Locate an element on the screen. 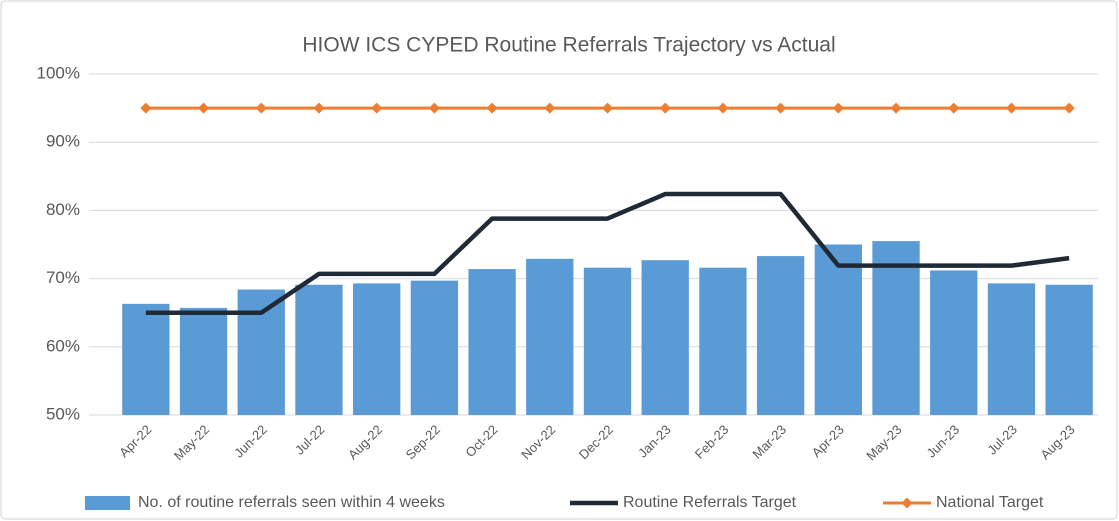 The height and width of the screenshot is (521, 1119). y-tick-label: 90% is located at coordinates (63, 141).